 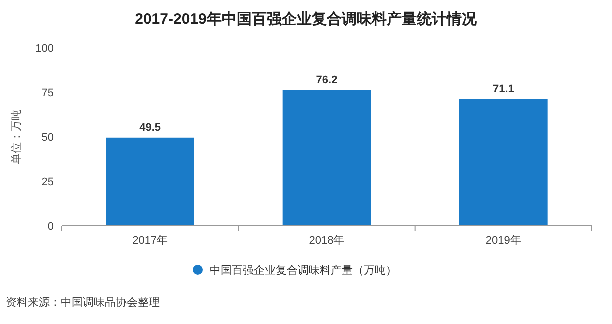 I want to click on x-tick-label: 2017年, so click(x=150, y=241).